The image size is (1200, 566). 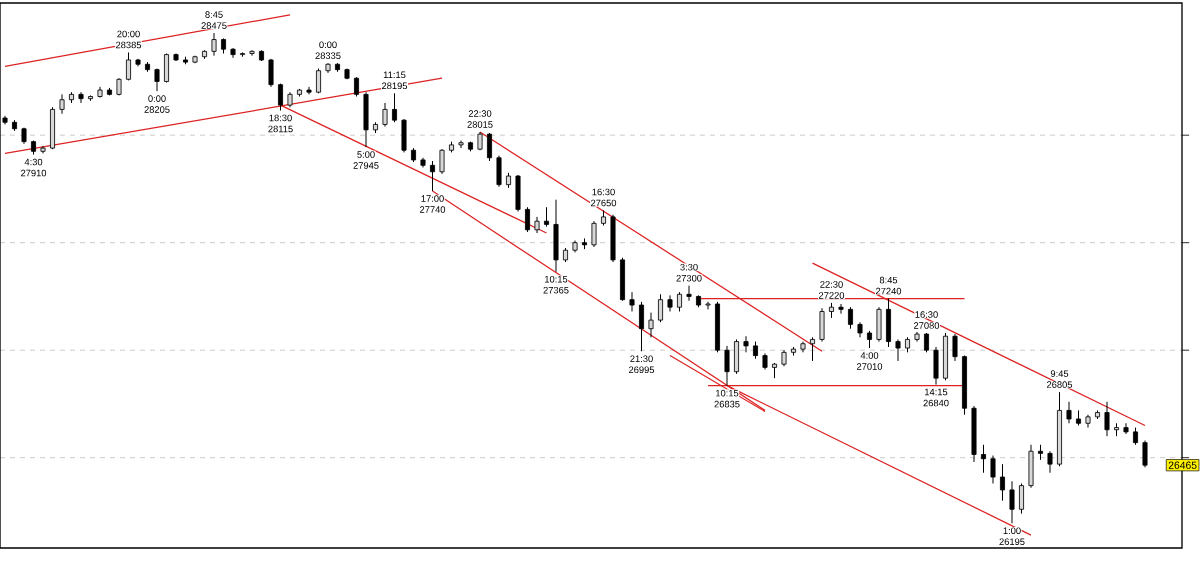 I want to click on annotation: 27910, so click(x=34, y=173).